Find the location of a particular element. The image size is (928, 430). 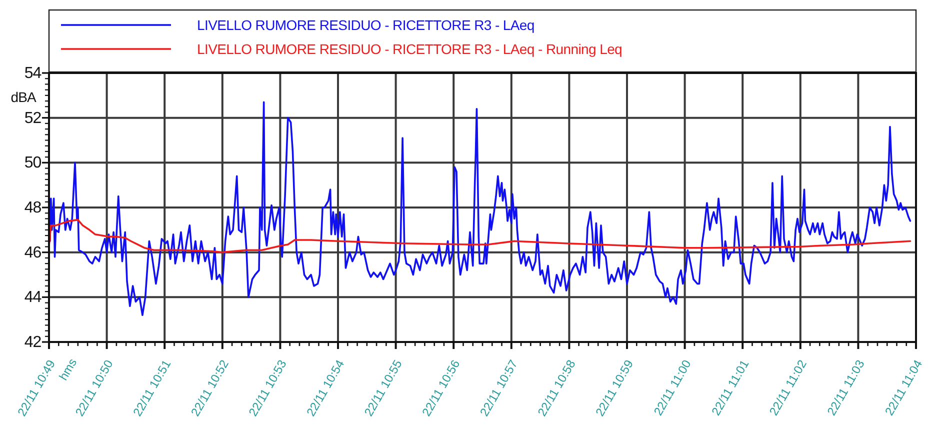

y-tick-label: 50 is located at coordinates (33, 163).